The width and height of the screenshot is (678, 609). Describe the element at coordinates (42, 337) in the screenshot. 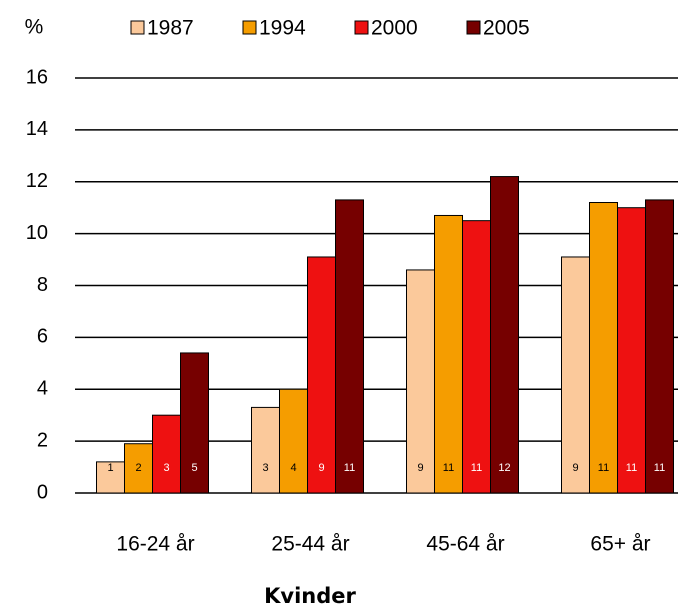

I see `y-tick-label: 6` at that location.